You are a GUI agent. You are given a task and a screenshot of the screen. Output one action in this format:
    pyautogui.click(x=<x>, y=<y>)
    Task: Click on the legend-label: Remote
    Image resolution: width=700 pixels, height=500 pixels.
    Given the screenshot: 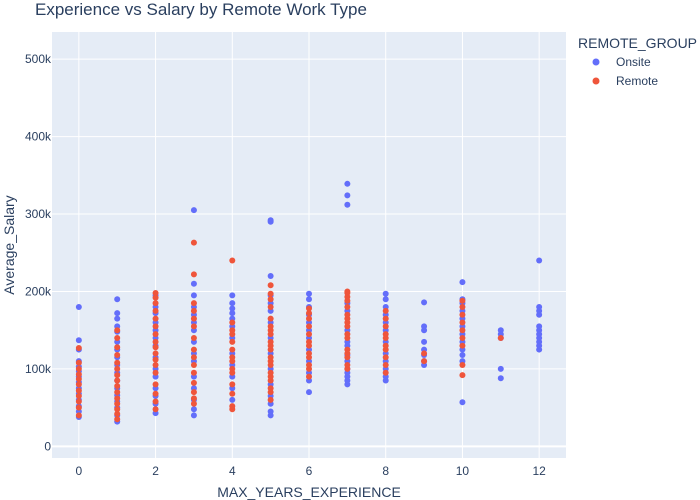 What is the action you would take?
    pyautogui.click(x=637, y=81)
    